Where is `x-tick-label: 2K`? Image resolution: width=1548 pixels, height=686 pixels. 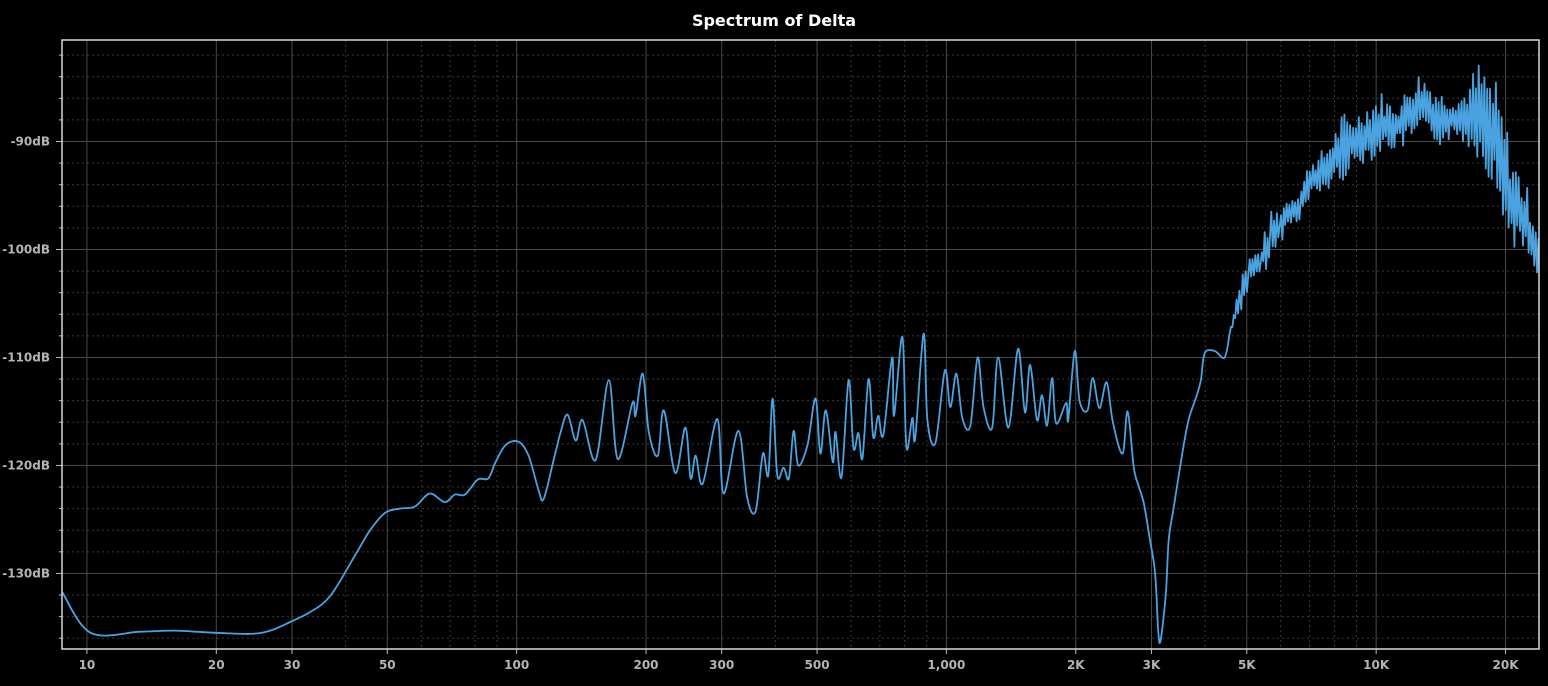
x-tick-label: 2K is located at coordinates (1076, 665).